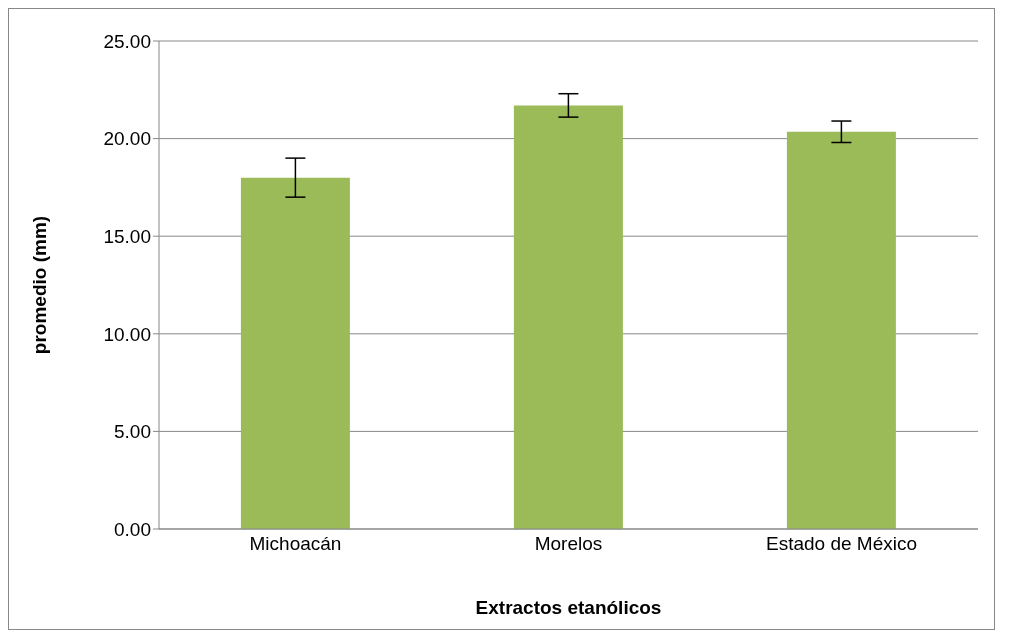 The height and width of the screenshot is (639, 1018). I want to click on y-tick-label: 10.00, so click(127, 334).